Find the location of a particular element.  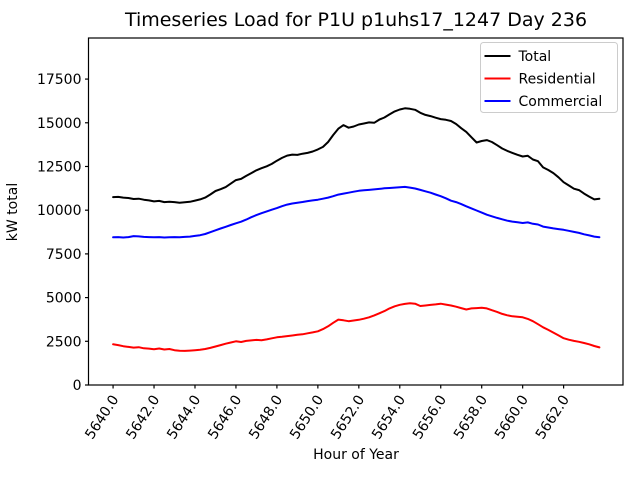

x-tick-label: 5660.0 is located at coordinates (512, 417).